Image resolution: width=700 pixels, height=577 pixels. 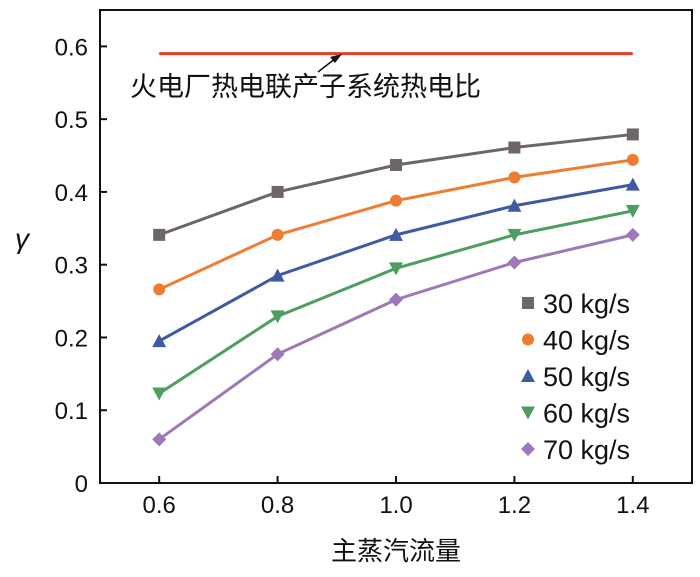 I want to click on y-axis-label: γ, so click(x=23, y=238).